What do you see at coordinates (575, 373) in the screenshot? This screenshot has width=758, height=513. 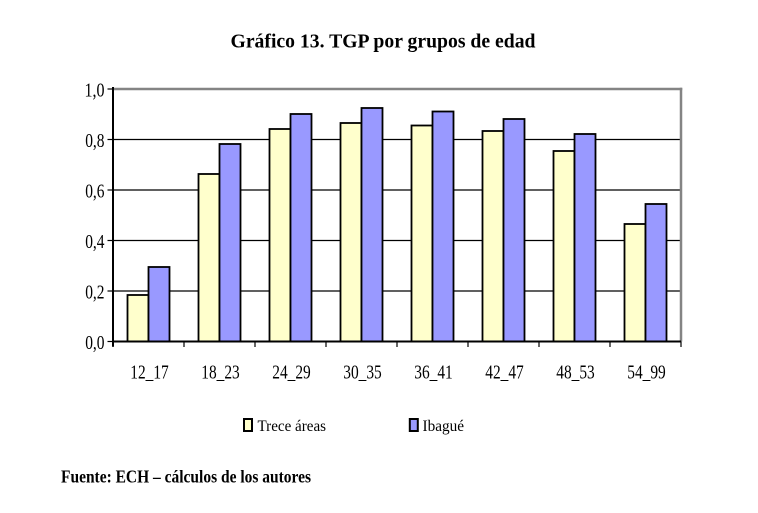 I see `svg-text: 48_53` at bounding box center [575, 373].